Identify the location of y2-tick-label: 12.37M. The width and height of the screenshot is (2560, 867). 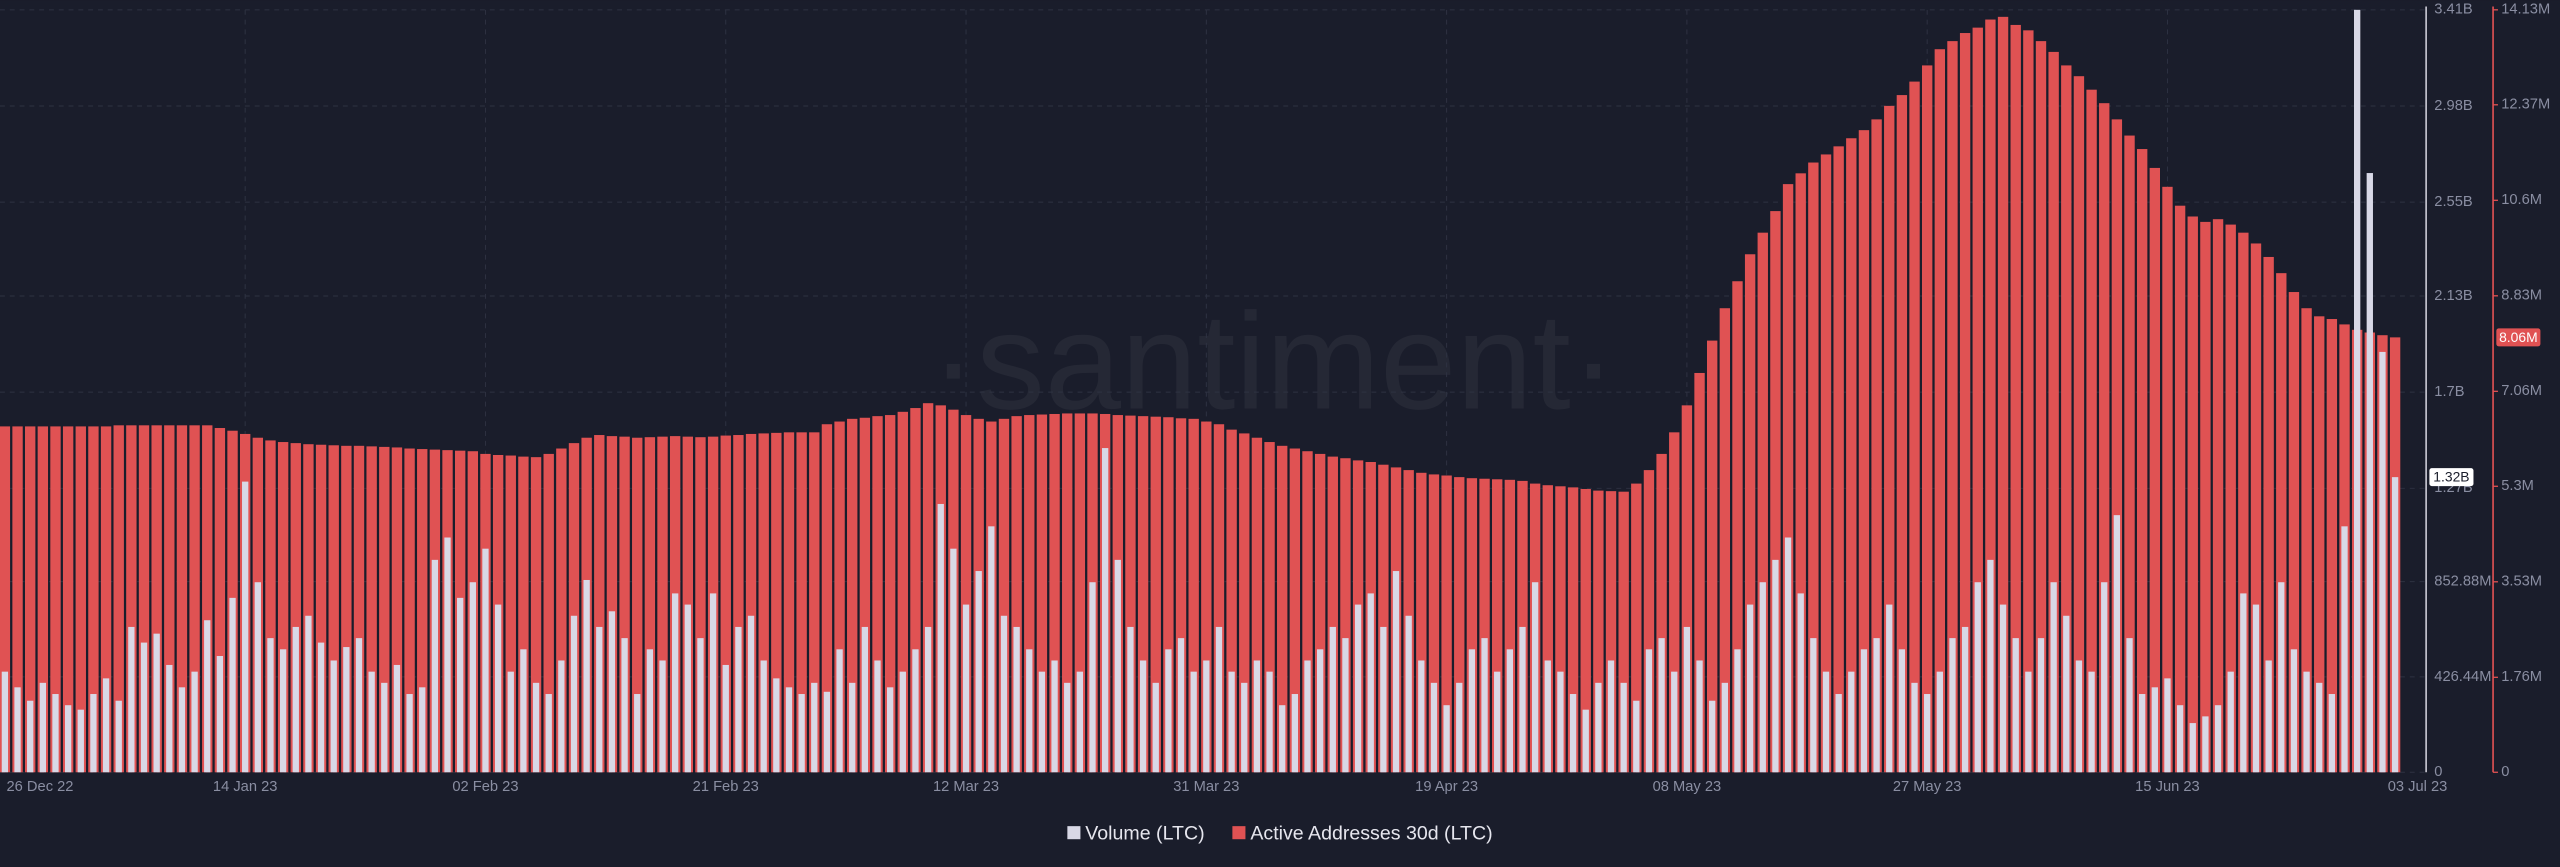
(2525, 105).